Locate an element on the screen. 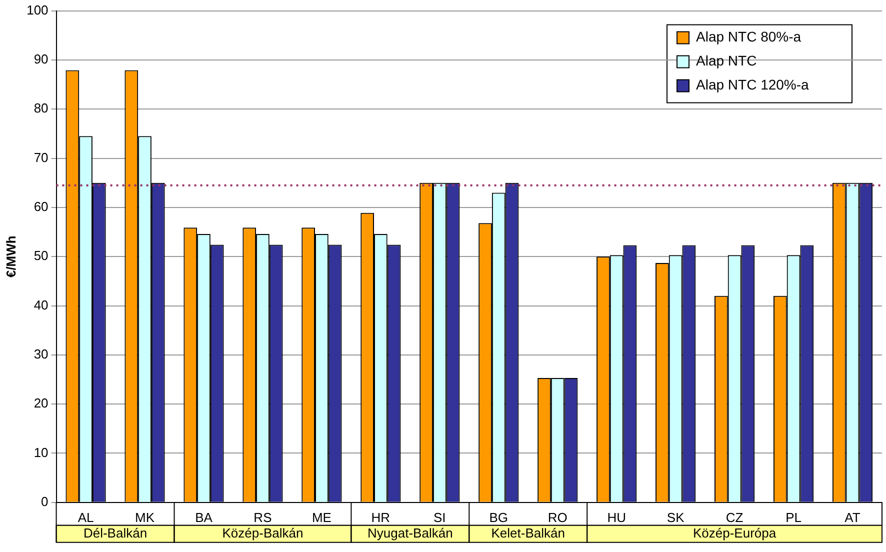  y-tick-label: 70 is located at coordinates (41, 157).